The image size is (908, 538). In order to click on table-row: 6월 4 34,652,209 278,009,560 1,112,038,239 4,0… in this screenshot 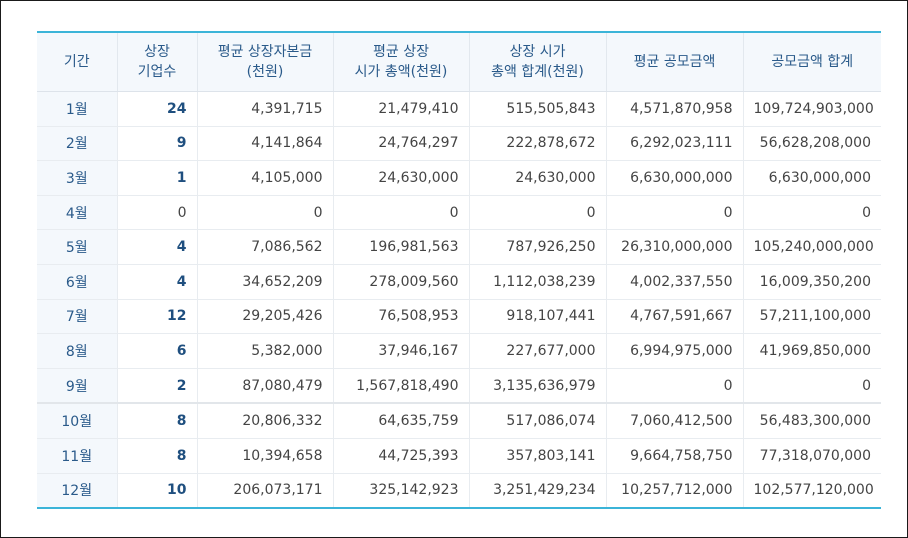, I will do `click(459, 282)`.